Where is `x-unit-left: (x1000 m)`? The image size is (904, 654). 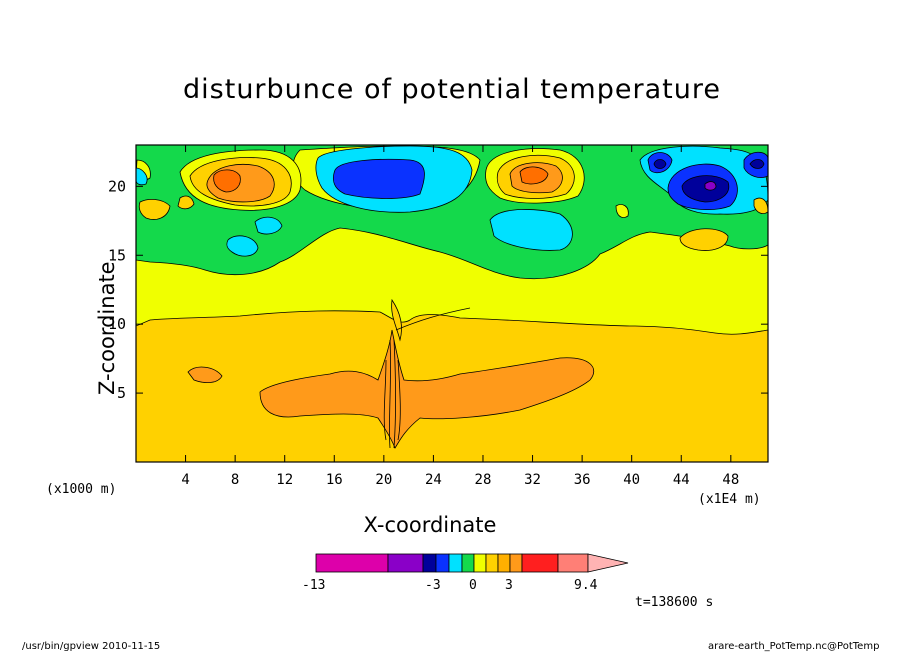
x-unit-left: (x1000 m) is located at coordinates (81, 489).